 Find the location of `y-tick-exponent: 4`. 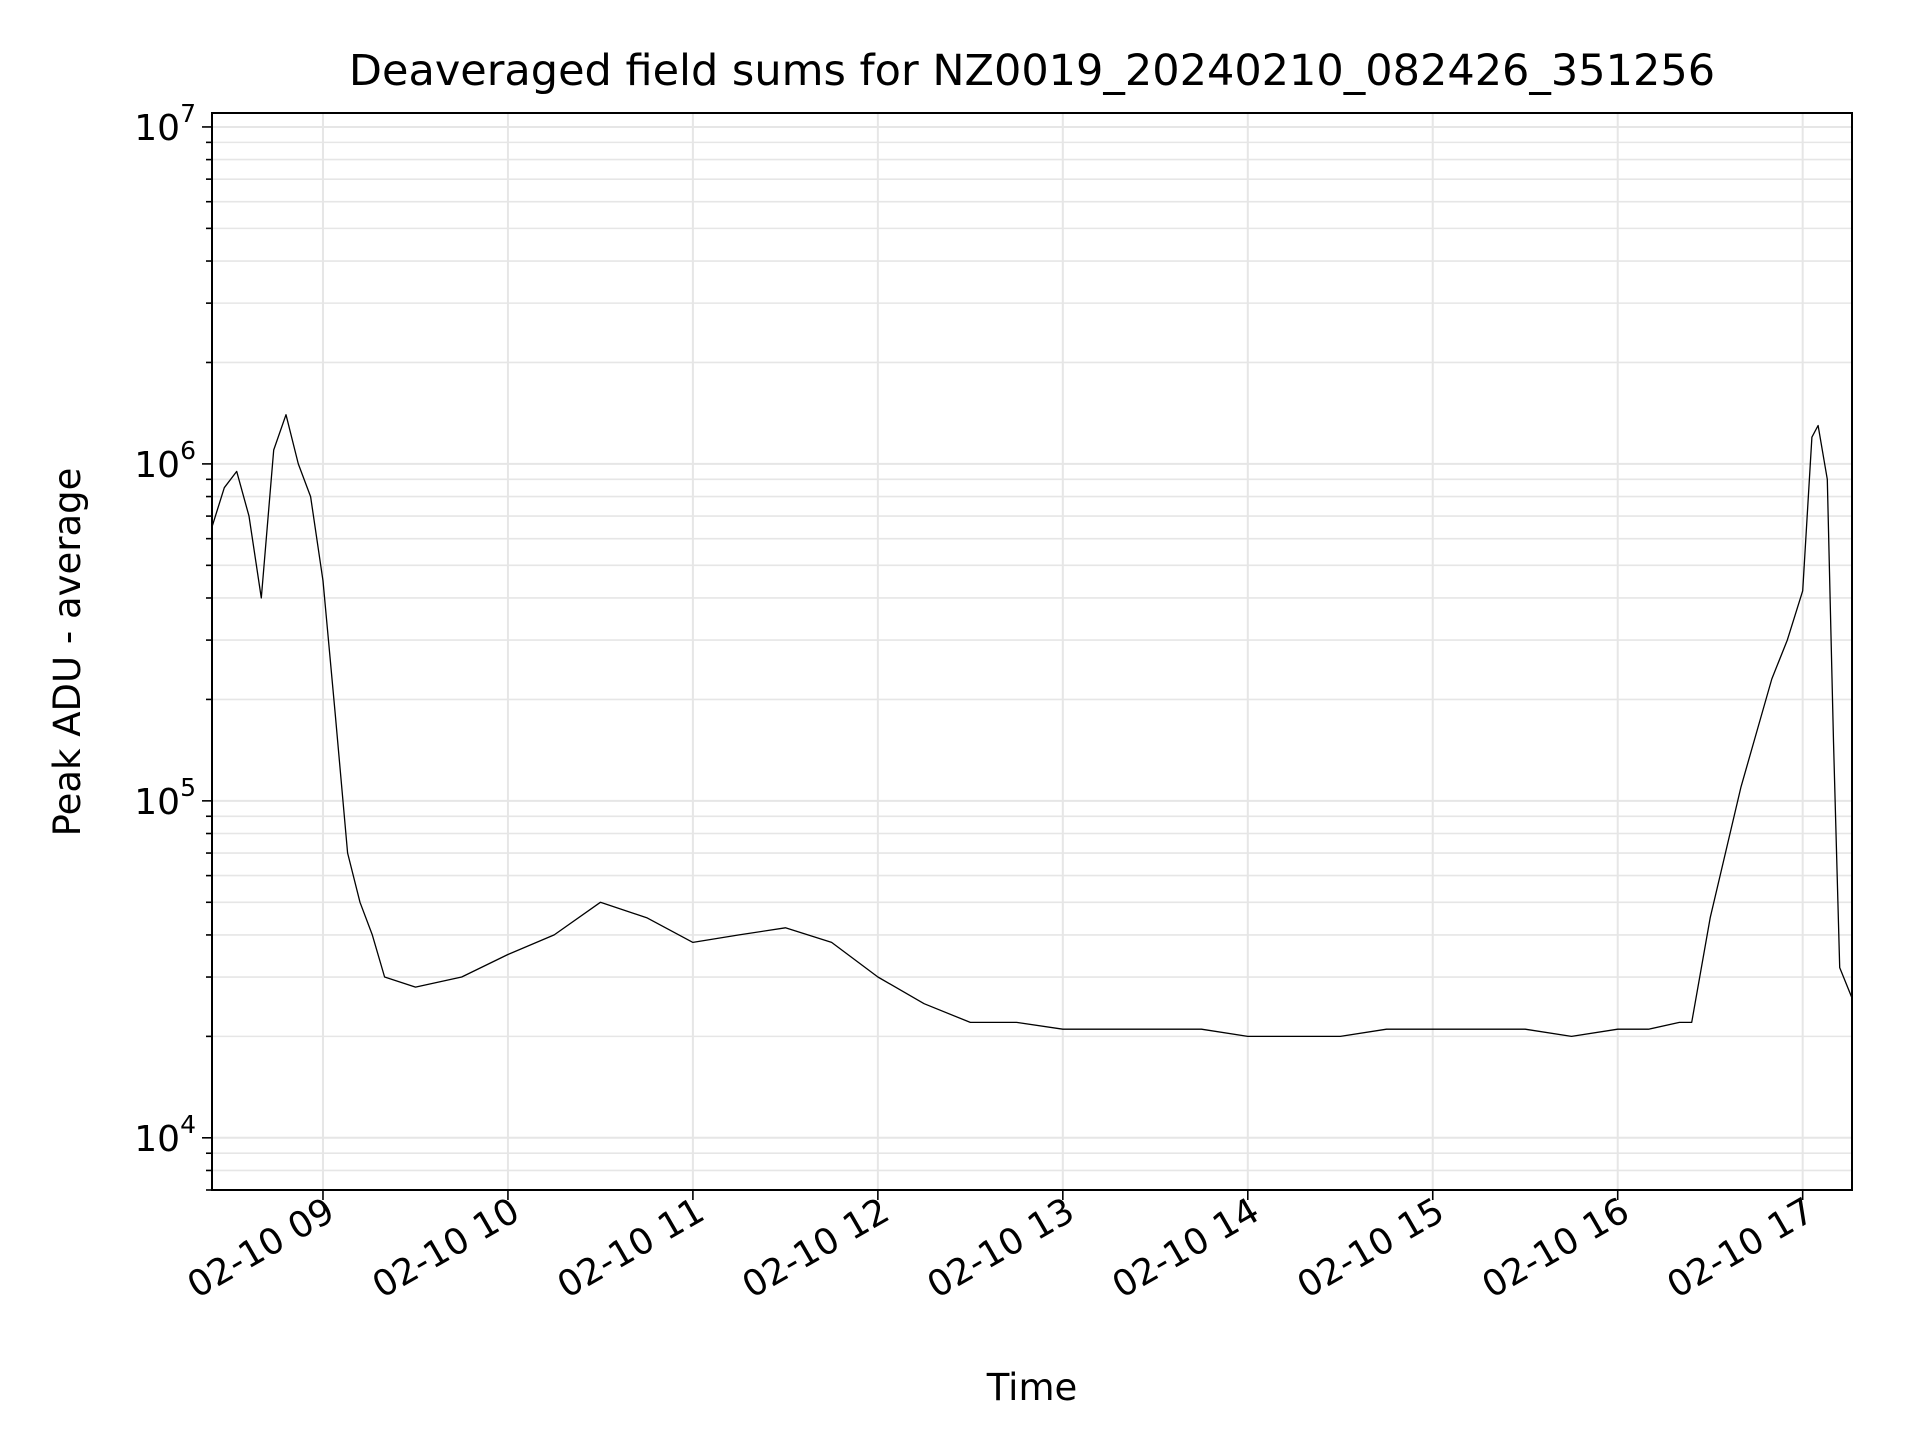

y-tick-exponent: 4 is located at coordinates (188, 1124).